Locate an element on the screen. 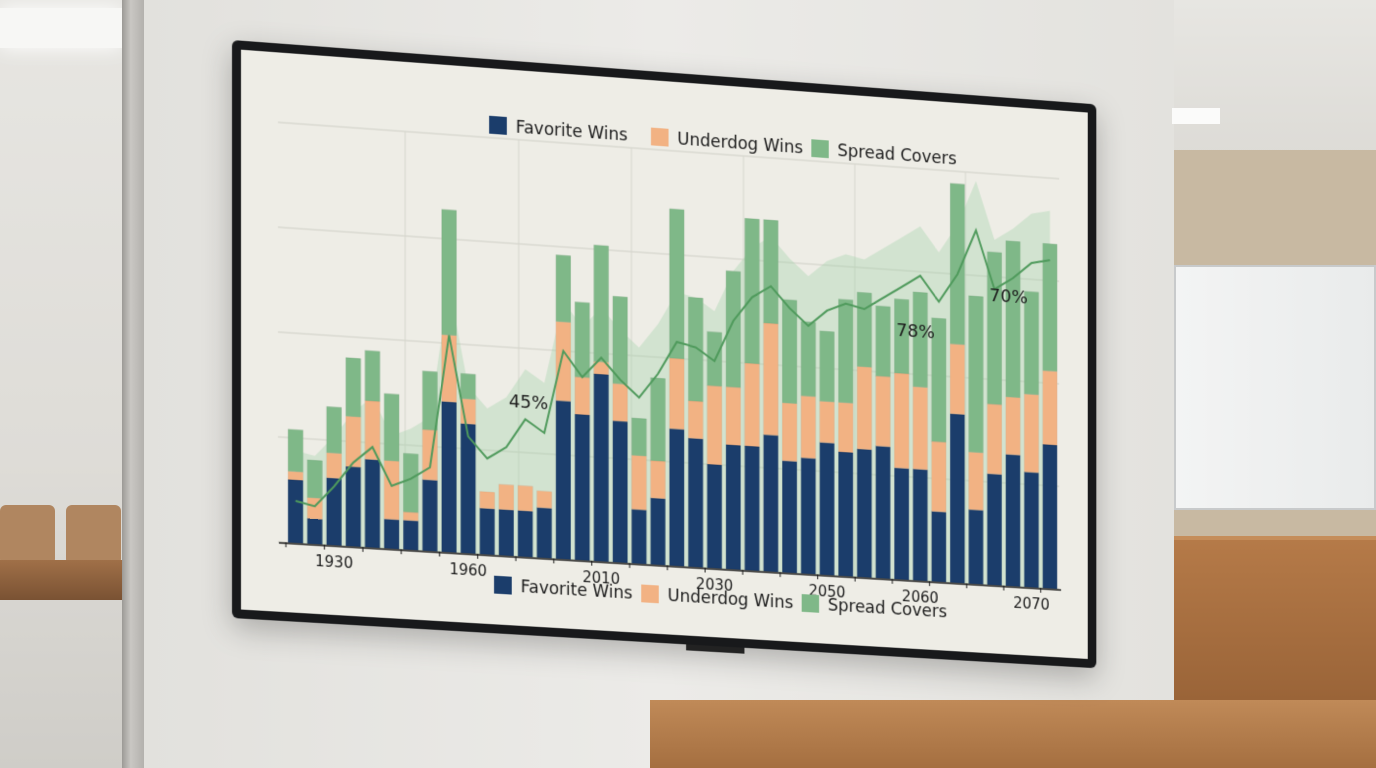  left-room is located at coordinates (62, 384).